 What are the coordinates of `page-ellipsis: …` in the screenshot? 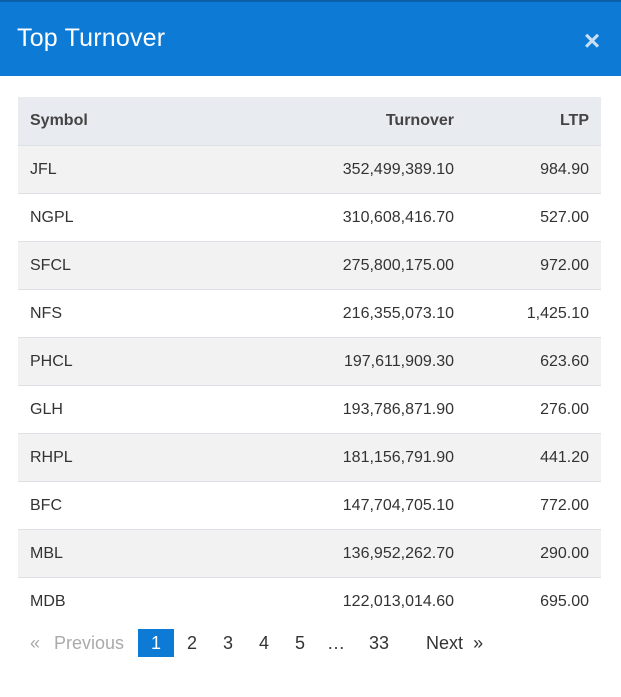 It's located at (336, 642).